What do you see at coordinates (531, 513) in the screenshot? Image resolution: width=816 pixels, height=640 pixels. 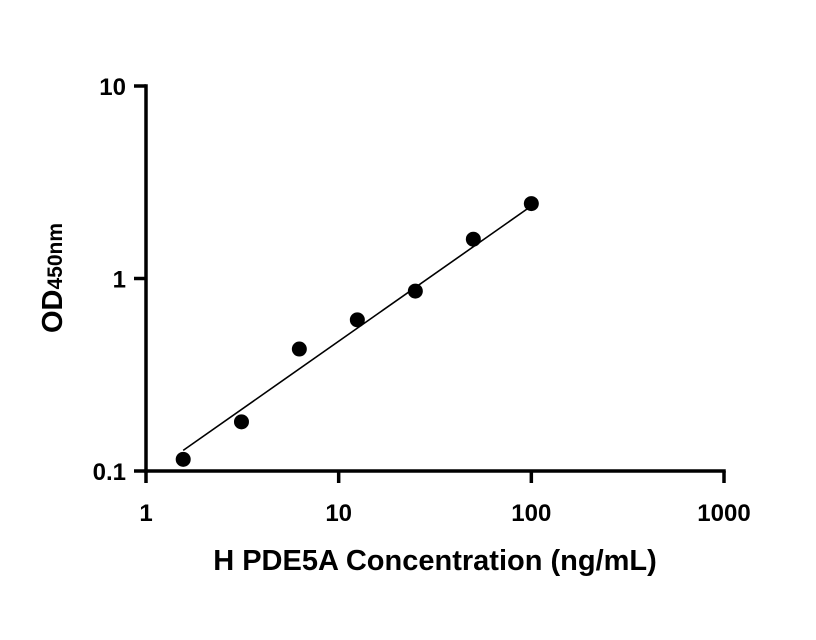 I see `x-tick-label: 100` at bounding box center [531, 513].